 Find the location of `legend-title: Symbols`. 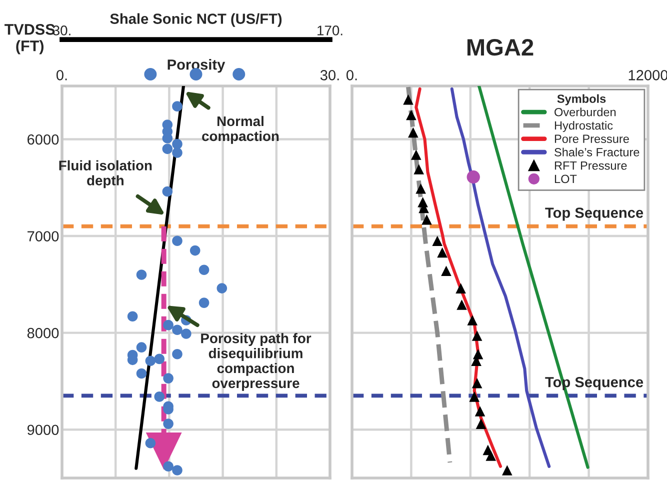

legend-title: Symbols is located at coordinates (581, 100).